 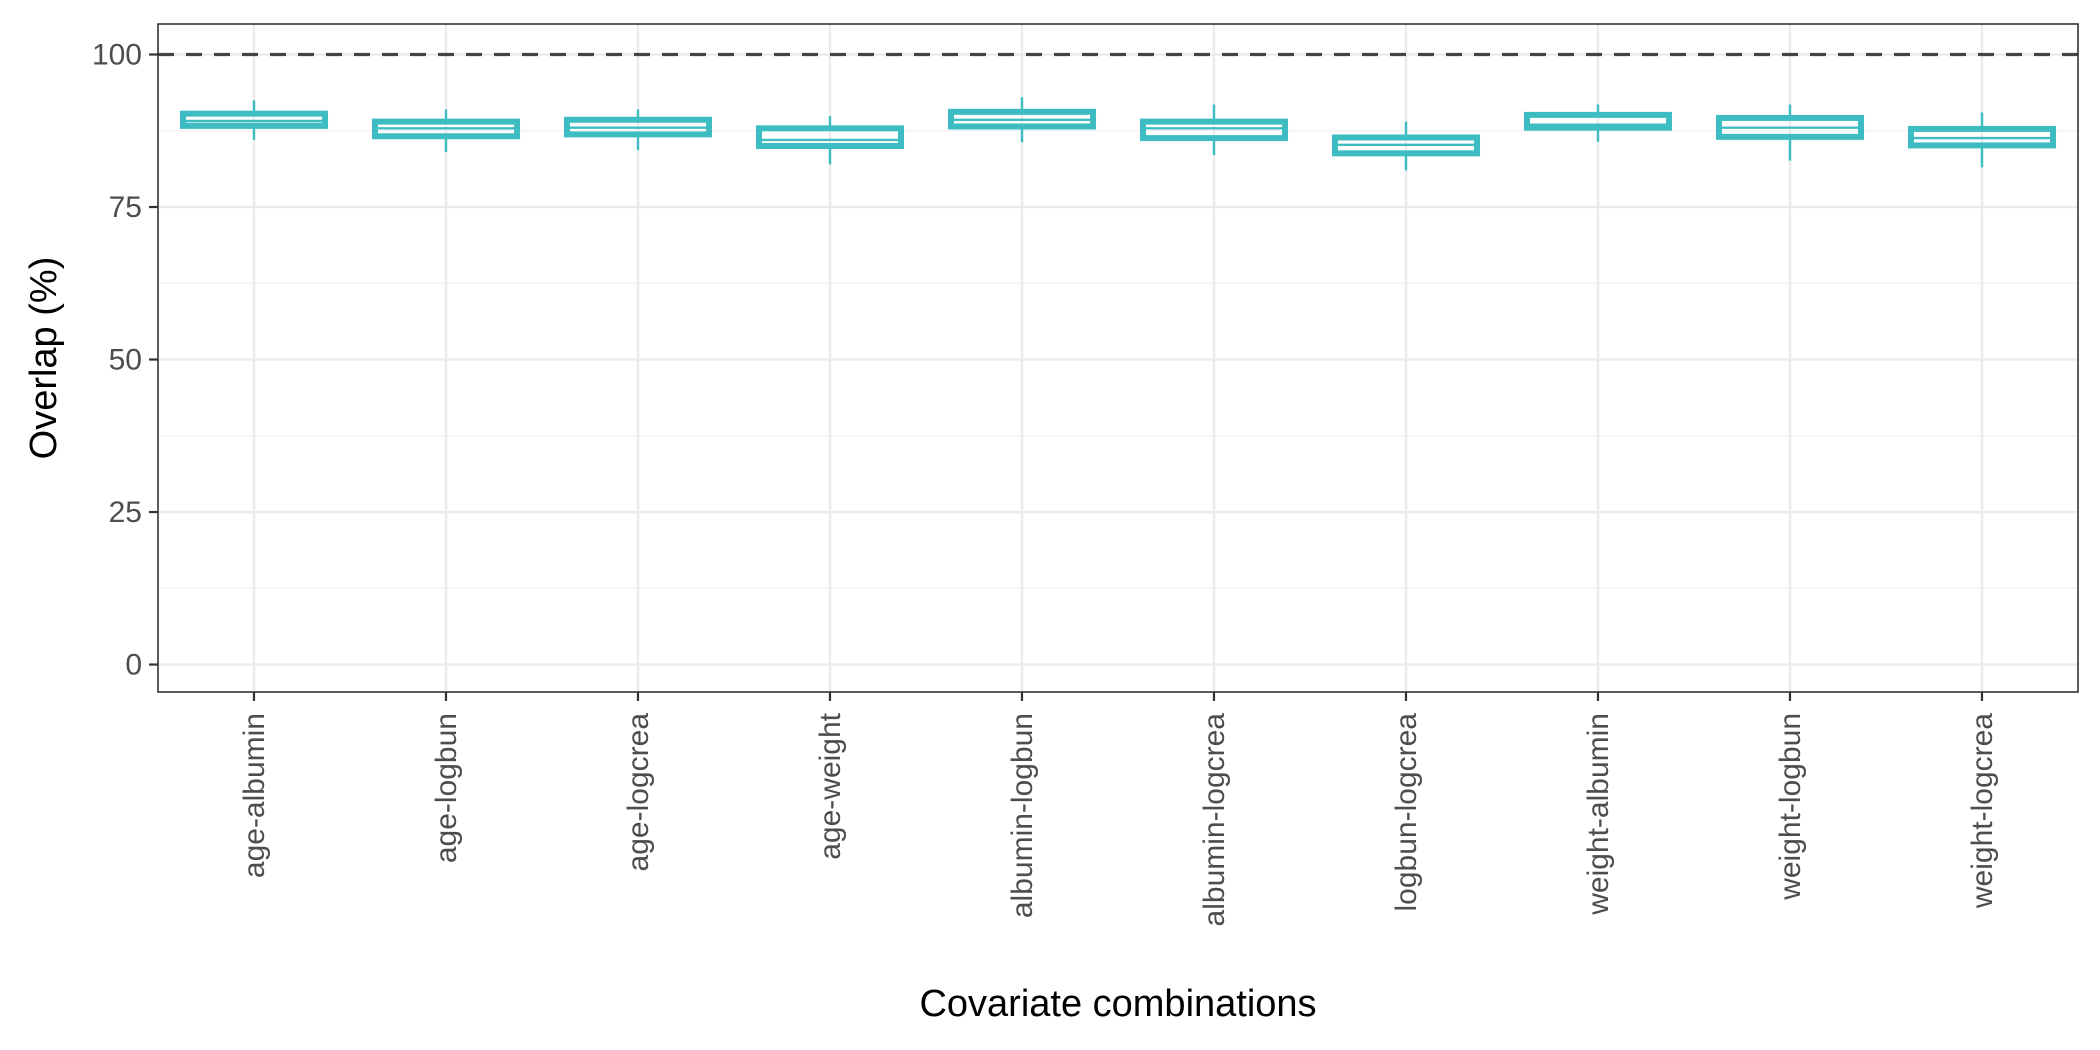 I want to click on x-axis-title: Covariate combinations, so click(x=1117, y=1004).